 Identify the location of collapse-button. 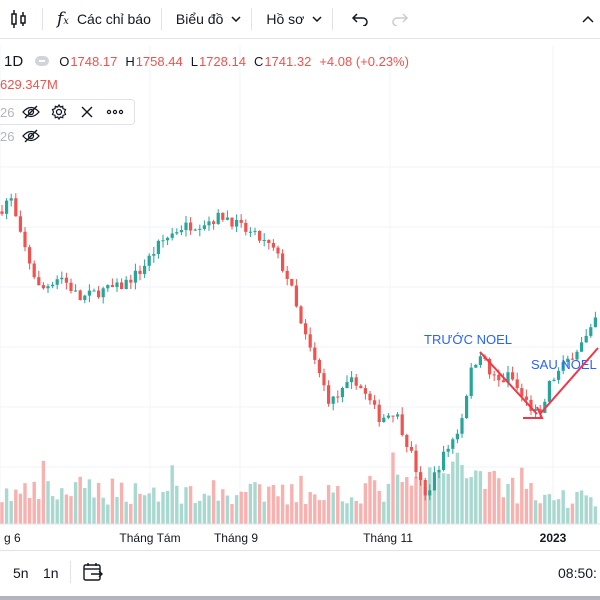
(42, 61).